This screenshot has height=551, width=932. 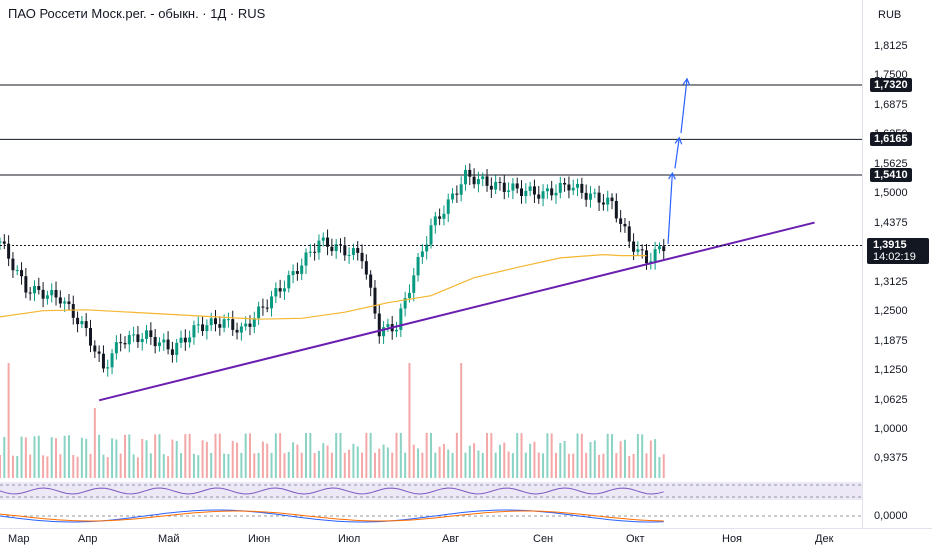 I want to click on time-axis, so click(x=466, y=539).